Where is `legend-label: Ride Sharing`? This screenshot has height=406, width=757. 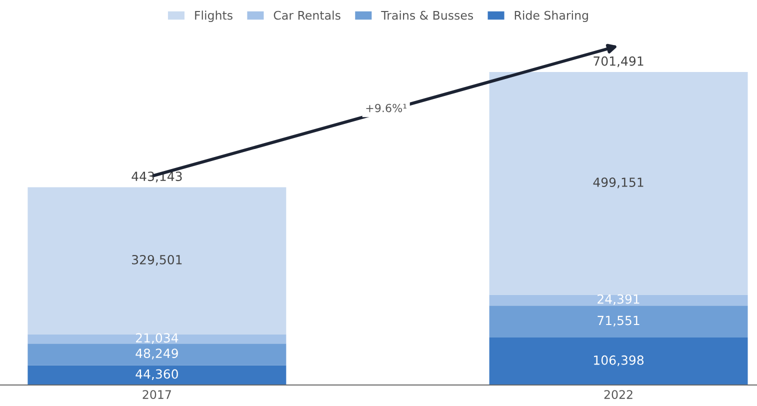 legend-label: Ride Sharing is located at coordinates (551, 16).